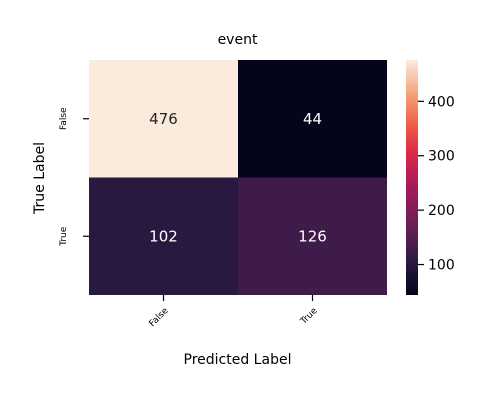  I want to click on y-tick-label: True, so click(64, 236).